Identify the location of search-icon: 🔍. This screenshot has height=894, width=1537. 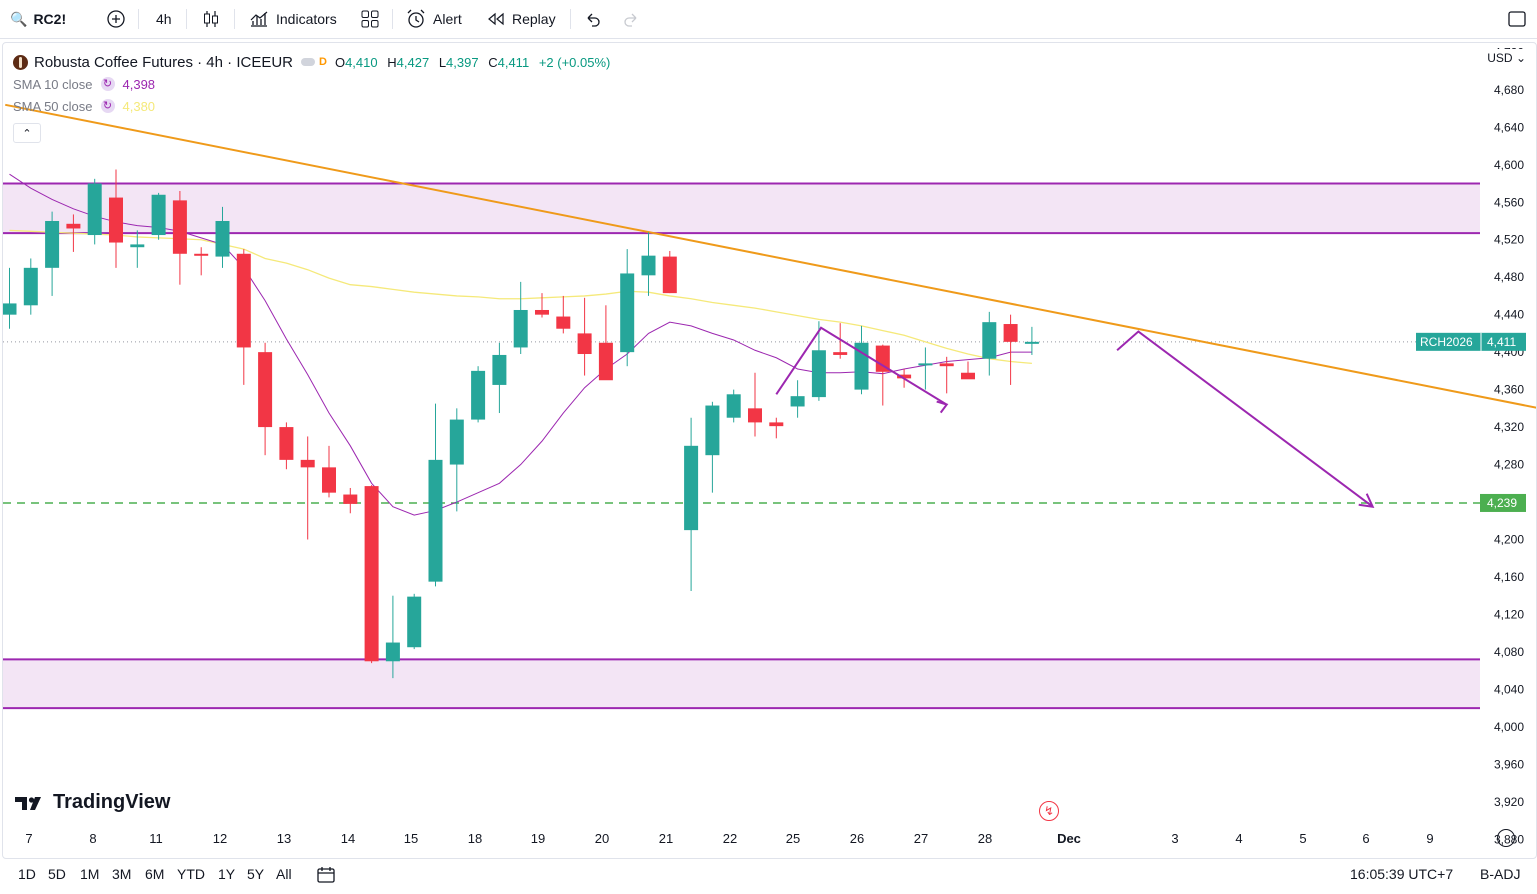
(19, 18).